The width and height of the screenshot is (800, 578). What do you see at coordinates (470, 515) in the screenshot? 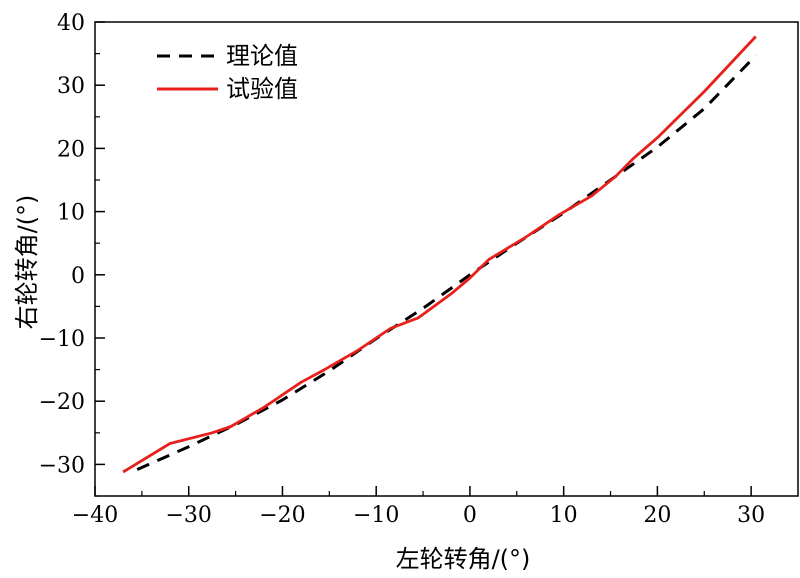
I see `x-tick-label: 0` at bounding box center [470, 515].